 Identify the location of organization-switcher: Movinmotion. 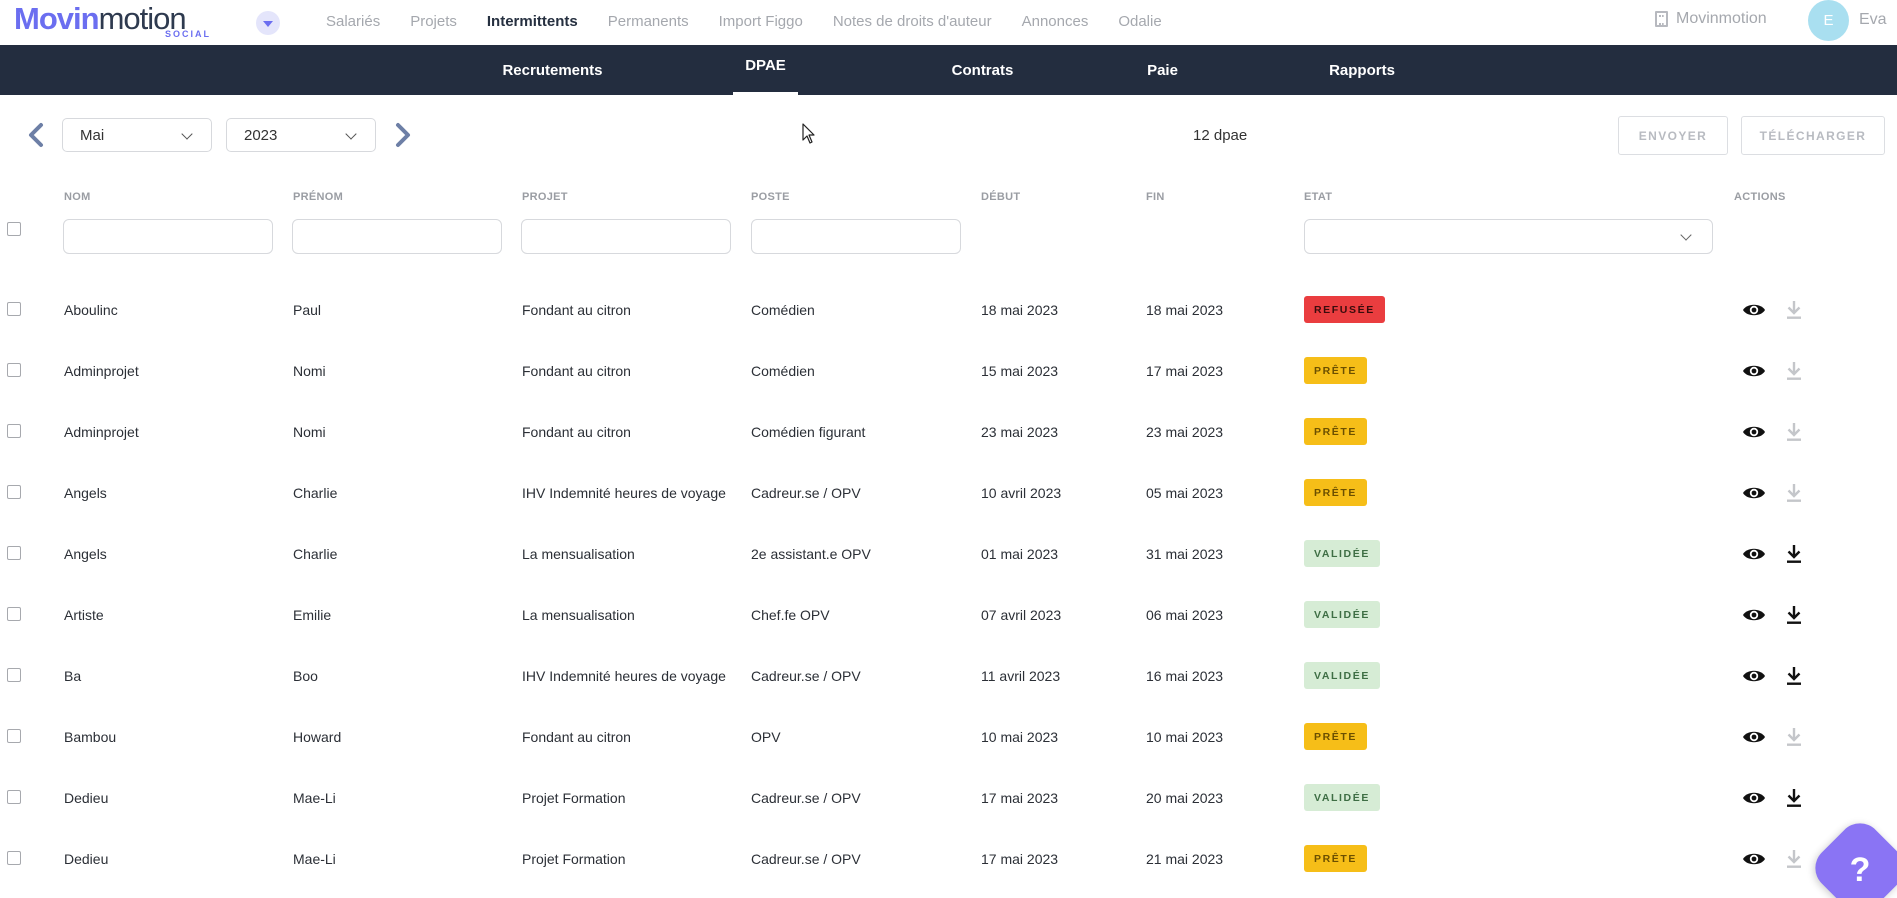
(1711, 19).